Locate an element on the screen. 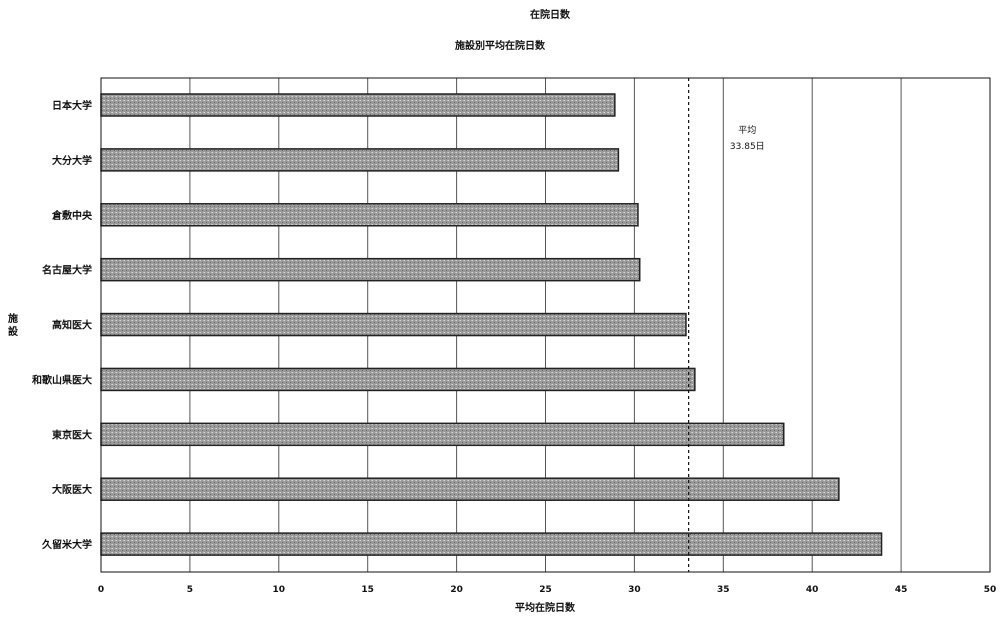 The height and width of the screenshot is (620, 1000). average-label: 平均 is located at coordinates (747, 130).